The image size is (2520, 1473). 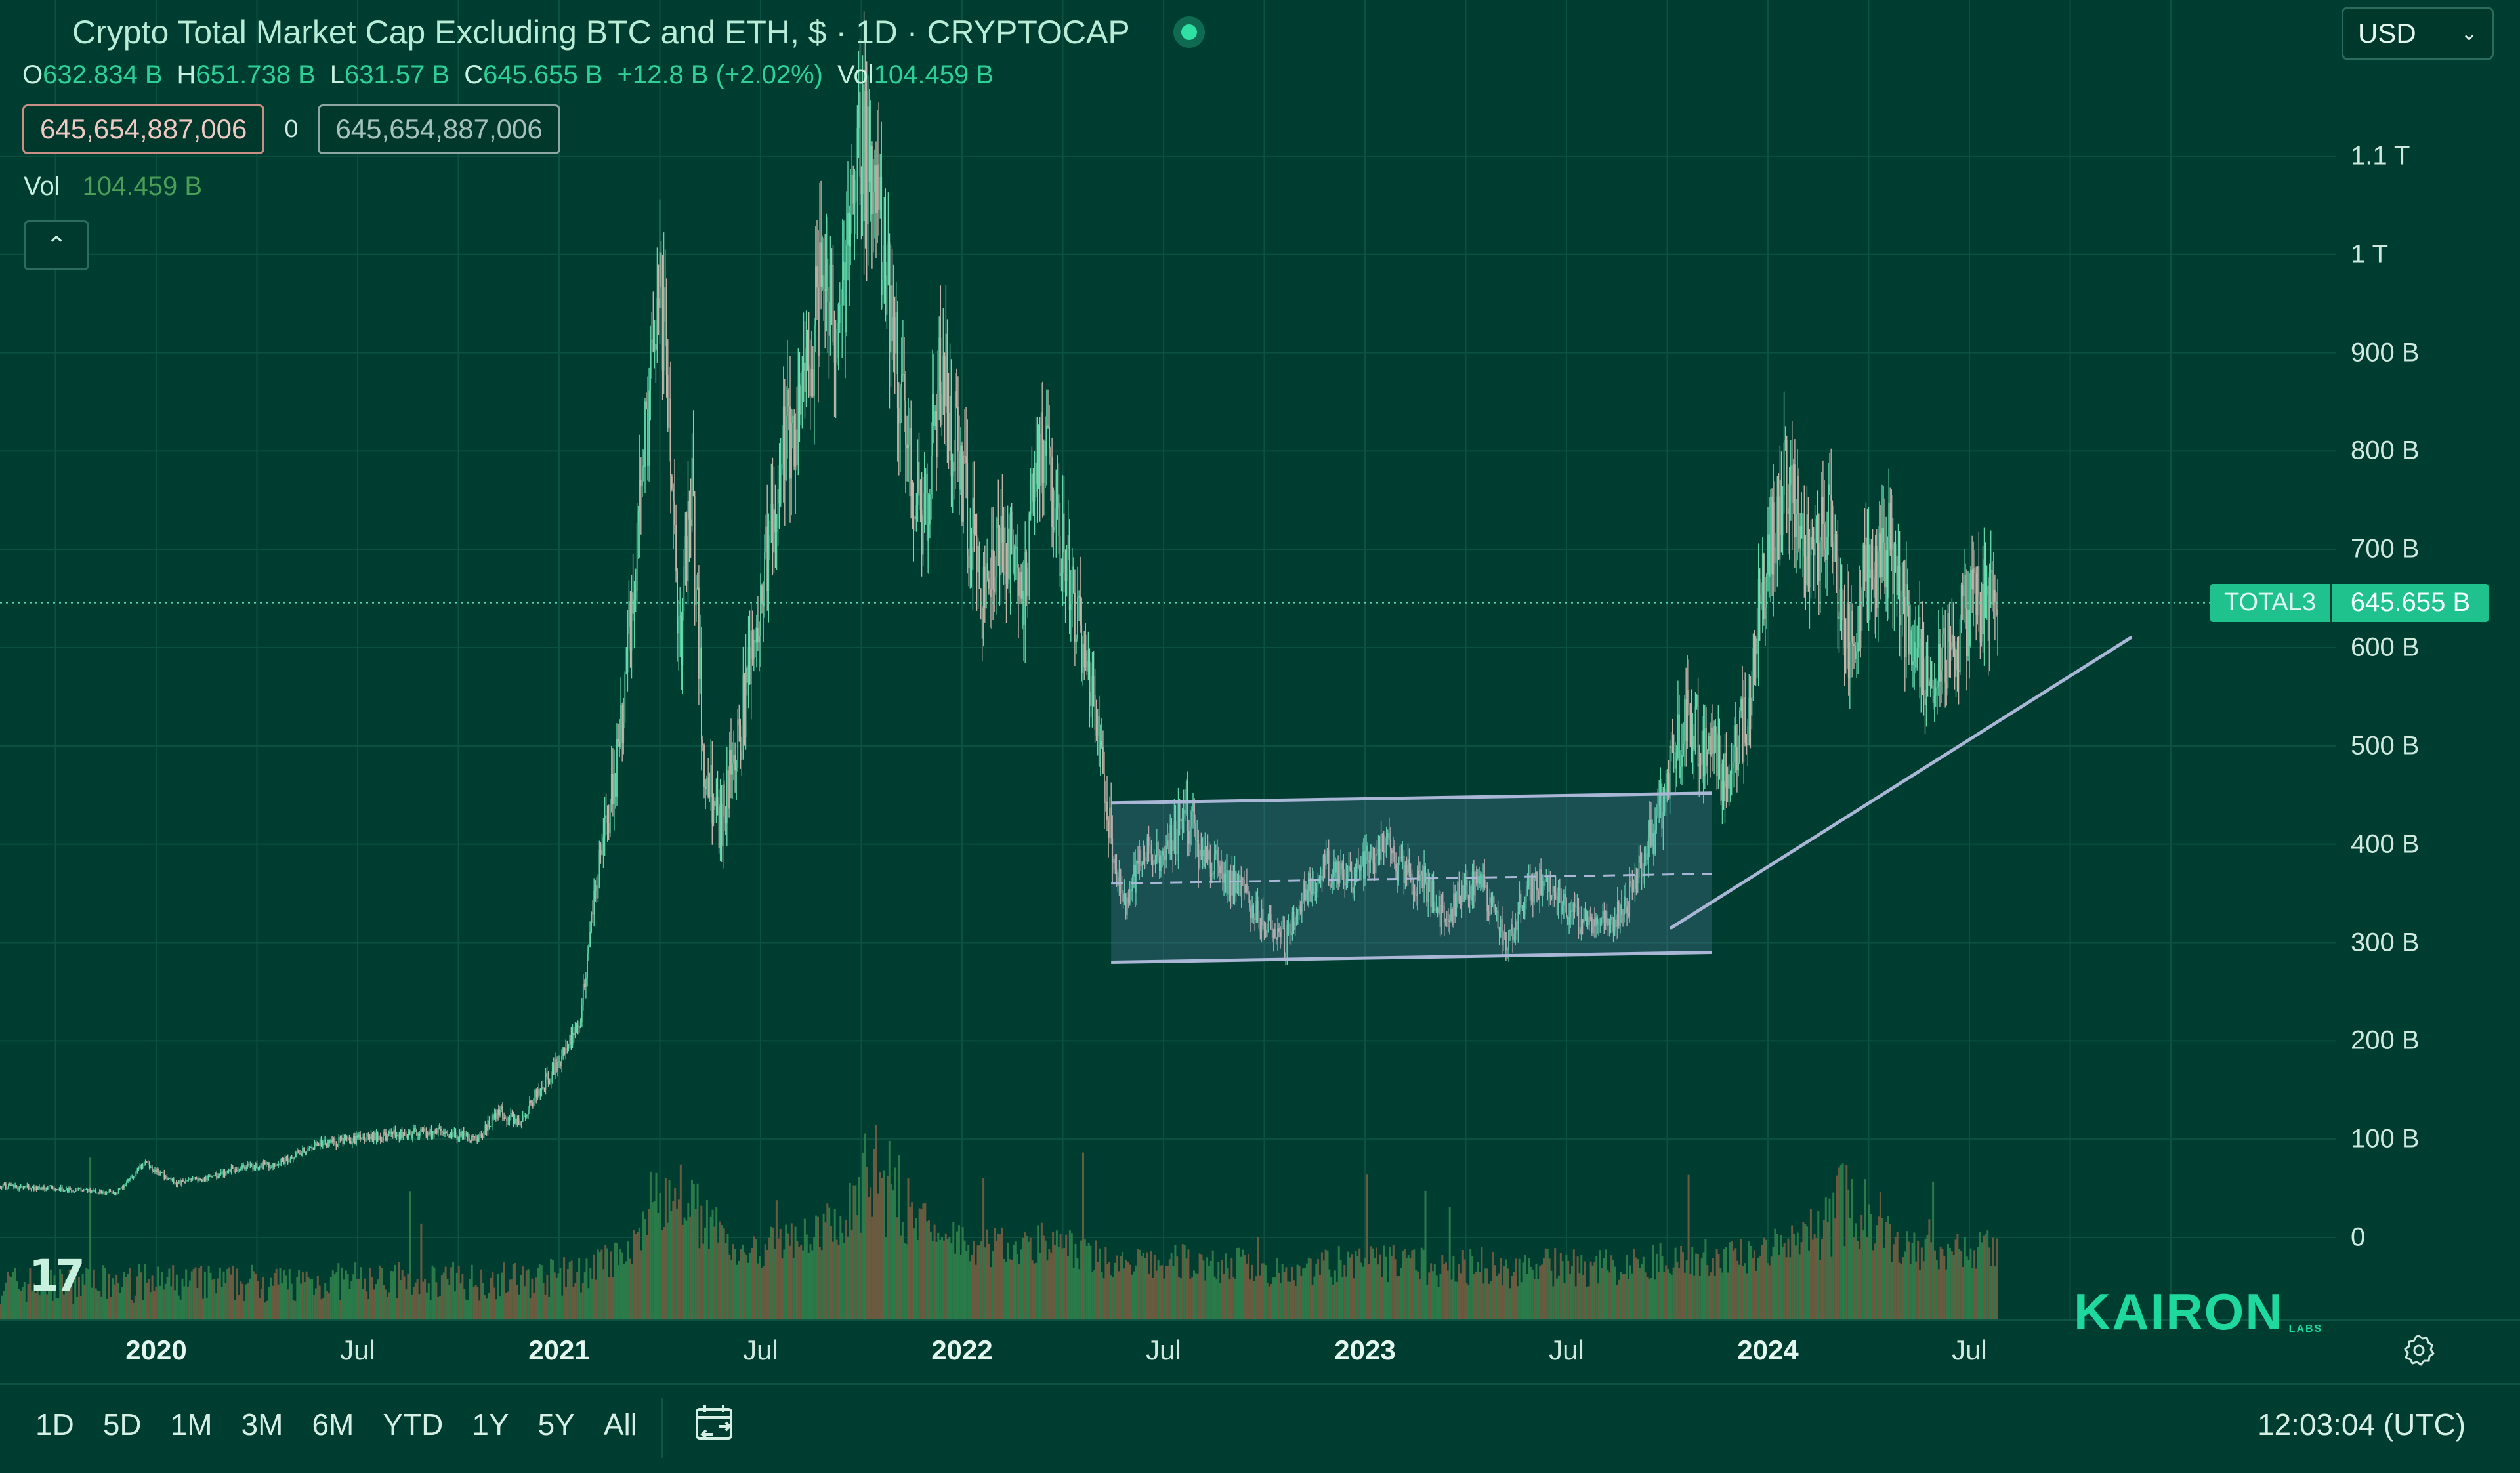 What do you see at coordinates (413, 1424) in the screenshot?
I see `timeframe-button-ytd: YTD` at bounding box center [413, 1424].